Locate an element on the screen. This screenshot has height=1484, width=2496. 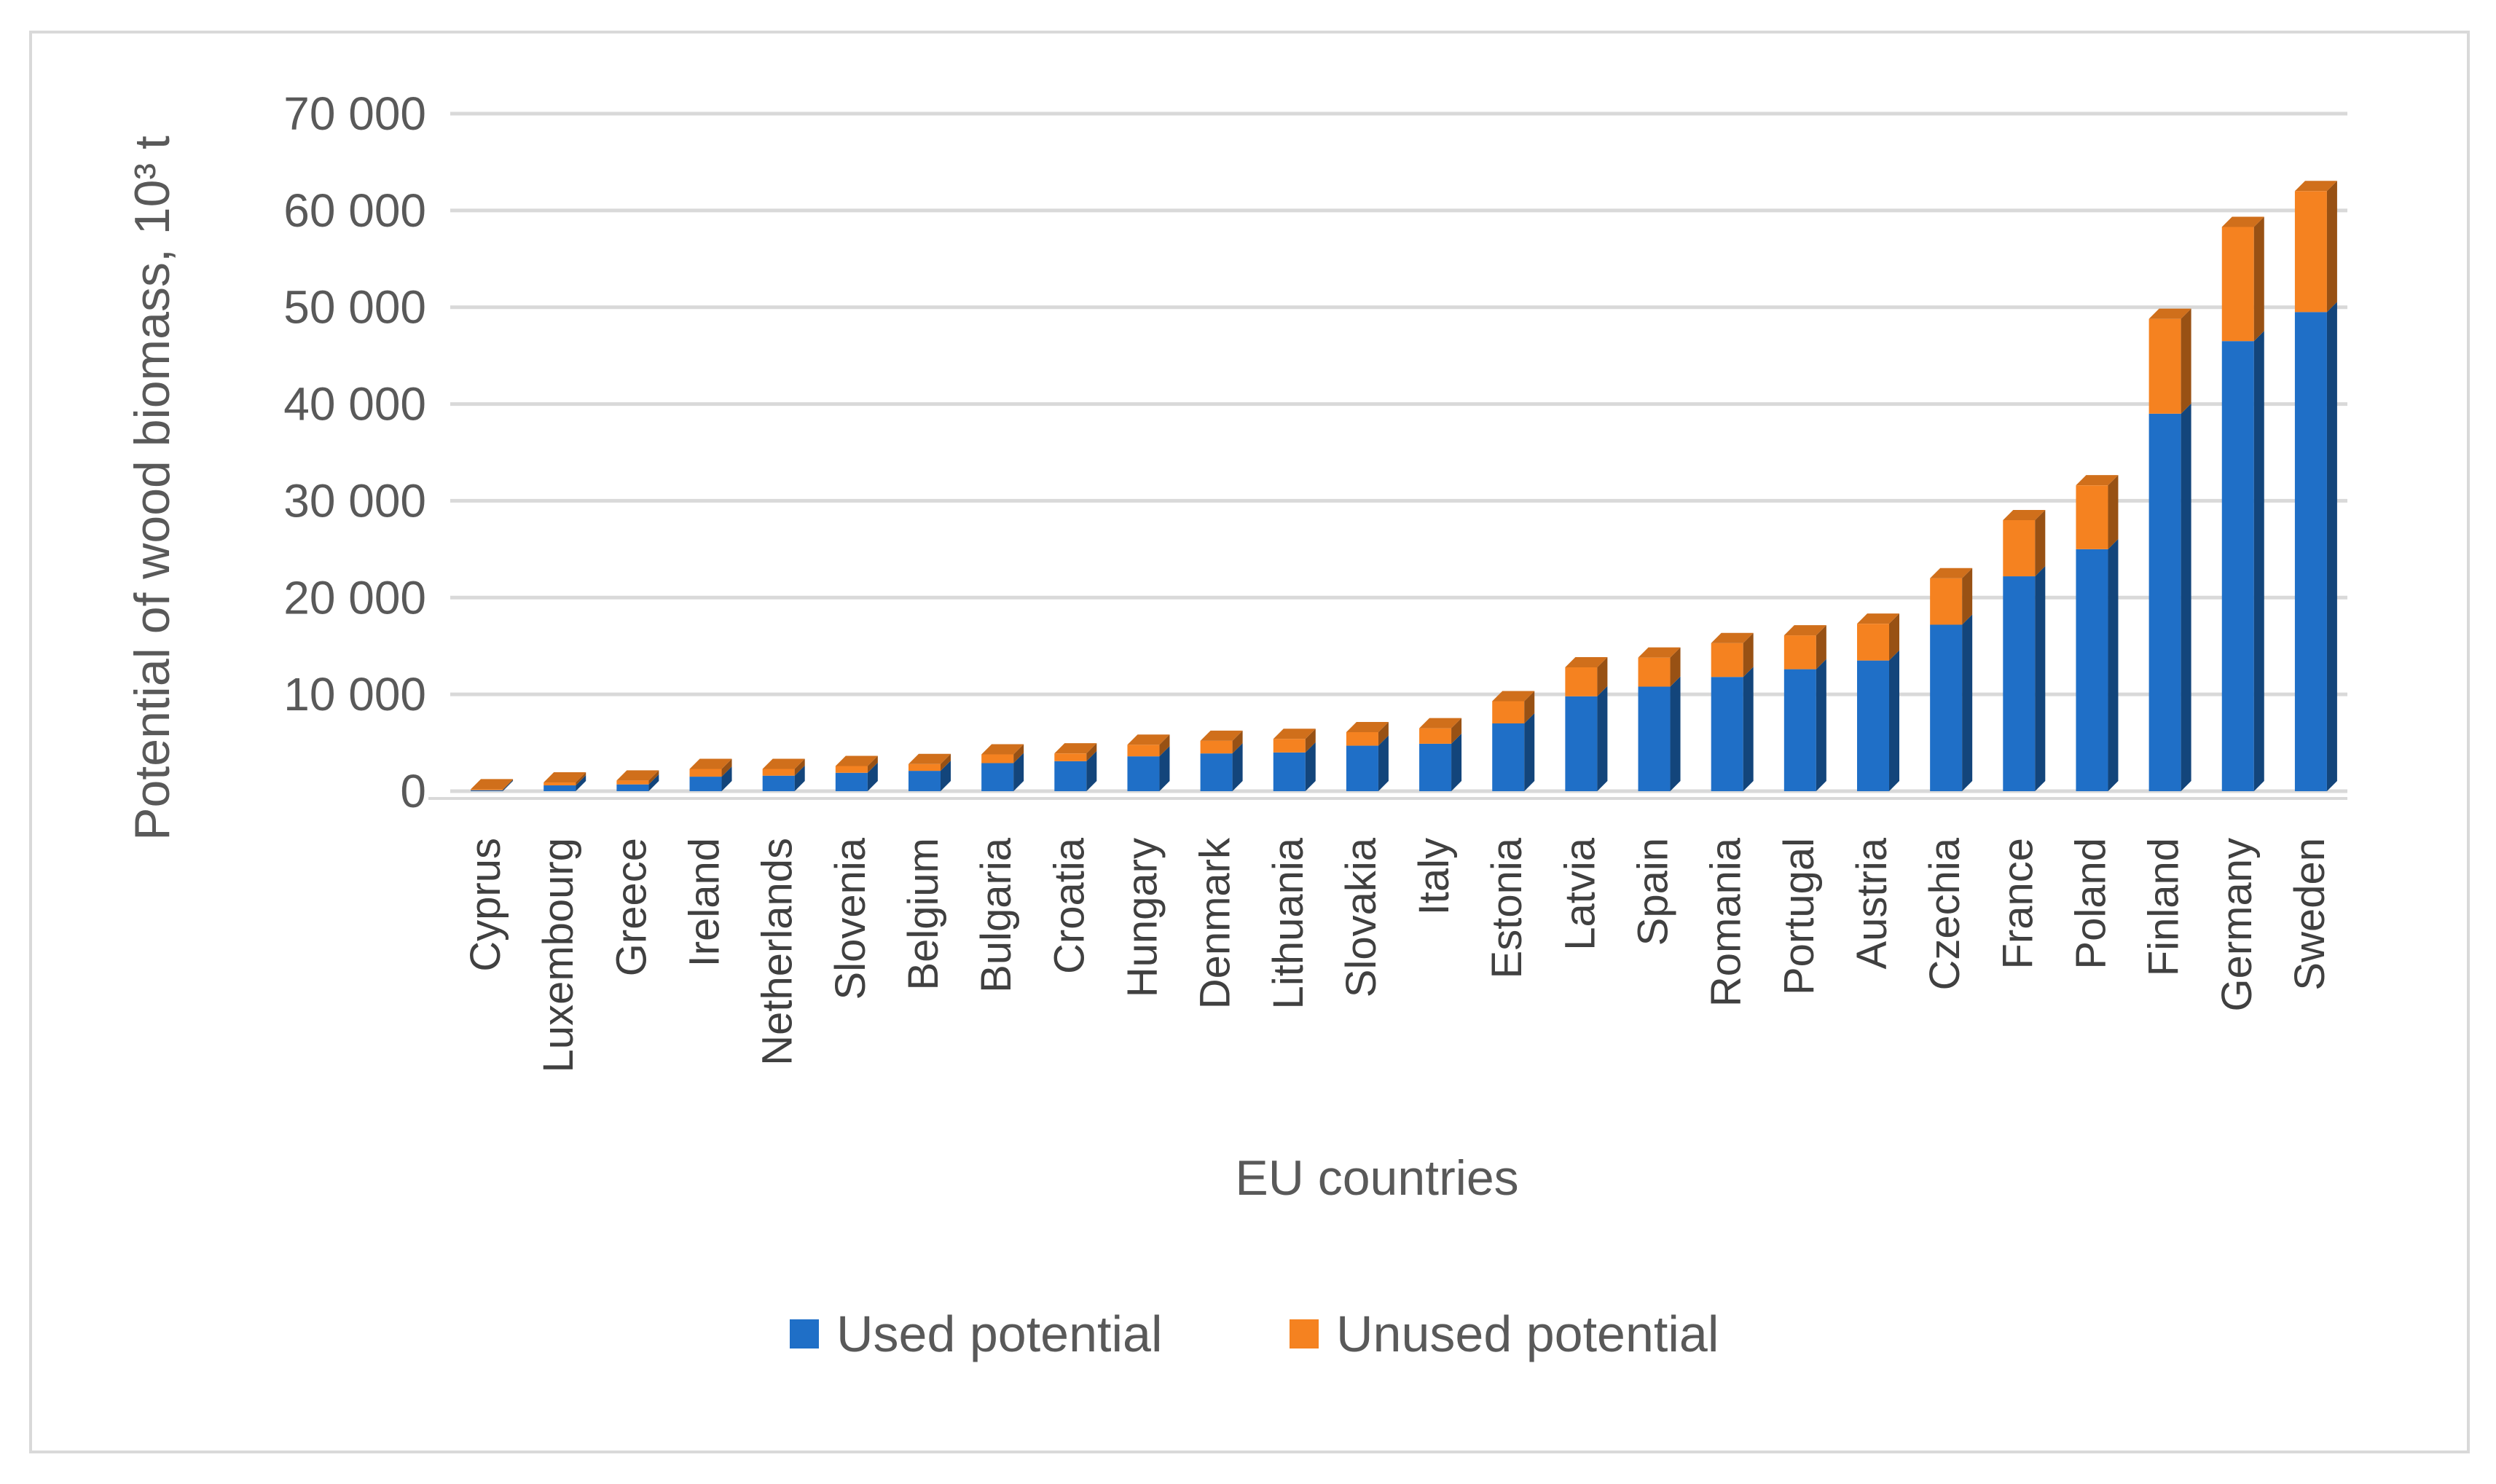
bar-italy-used is located at coordinates (1440, 762).